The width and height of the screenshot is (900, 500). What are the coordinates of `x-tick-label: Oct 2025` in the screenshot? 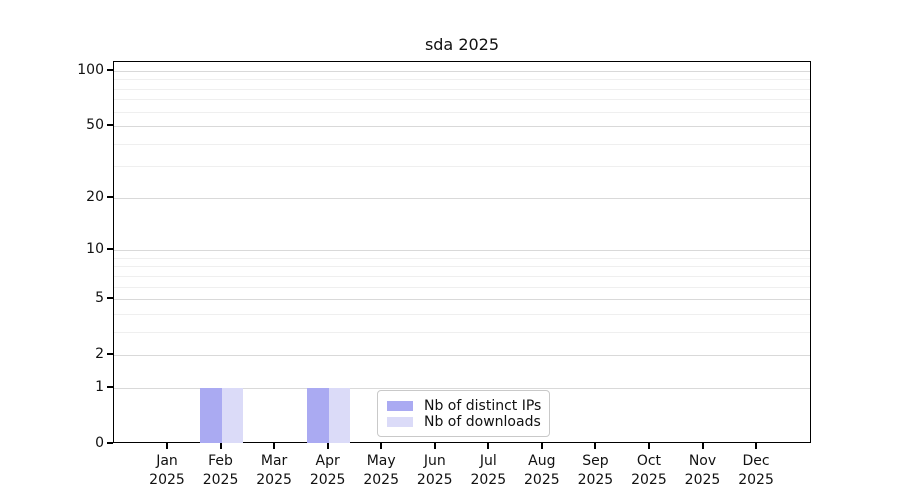 It's located at (649, 470).